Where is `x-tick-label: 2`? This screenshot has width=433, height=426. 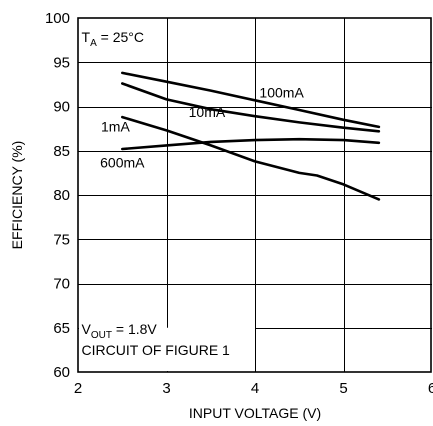
x-tick-label: 2 is located at coordinates (78, 388).